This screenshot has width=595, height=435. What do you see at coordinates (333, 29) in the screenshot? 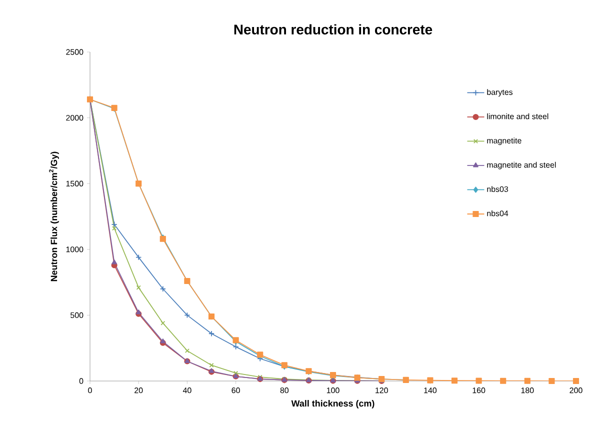
I see `chart-title: Neutron reduction in concrete` at bounding box center [333, 29].